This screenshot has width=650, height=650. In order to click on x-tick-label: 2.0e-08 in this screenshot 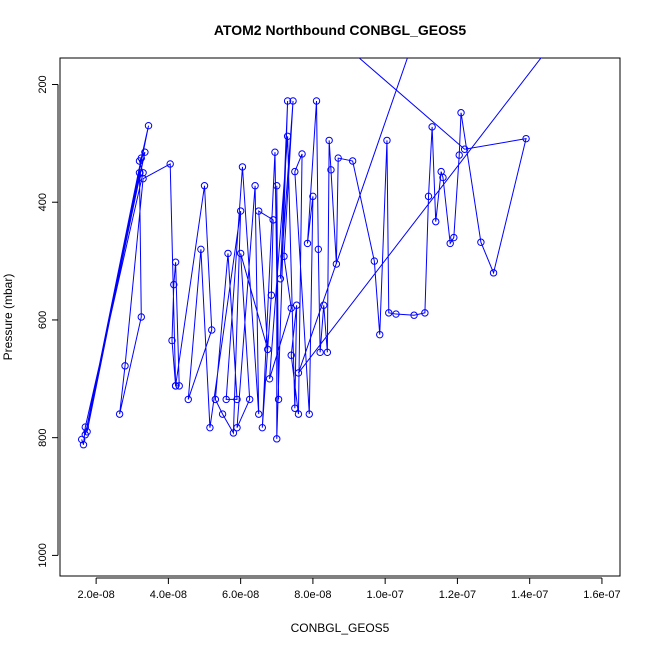, I will do `click(95, 595)`.